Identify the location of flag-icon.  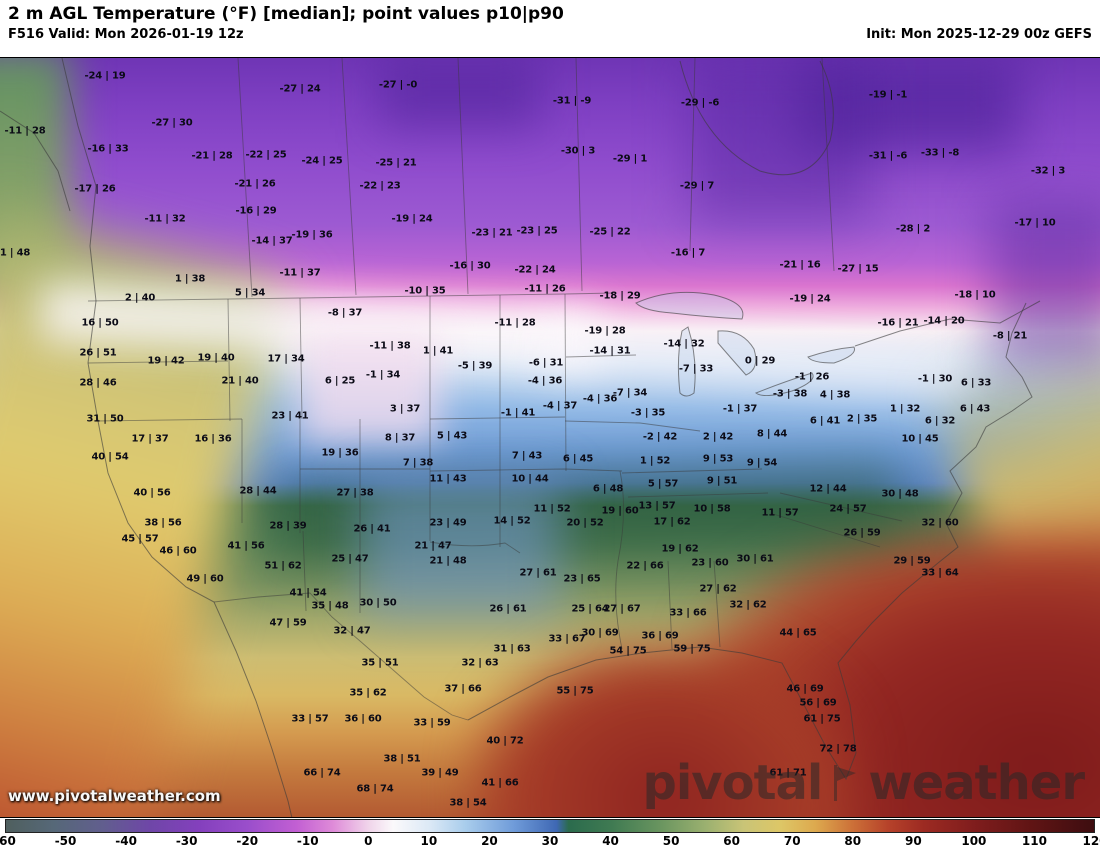
(845, 783).